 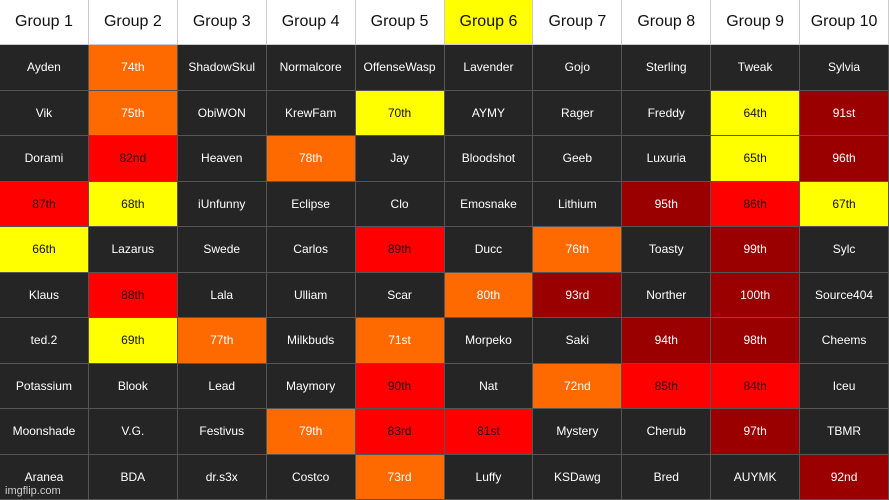 What do you see at coordinates (844, 159) in the screenshot?
I see `grid-cell: 96th` at bounding box center [844, 159].